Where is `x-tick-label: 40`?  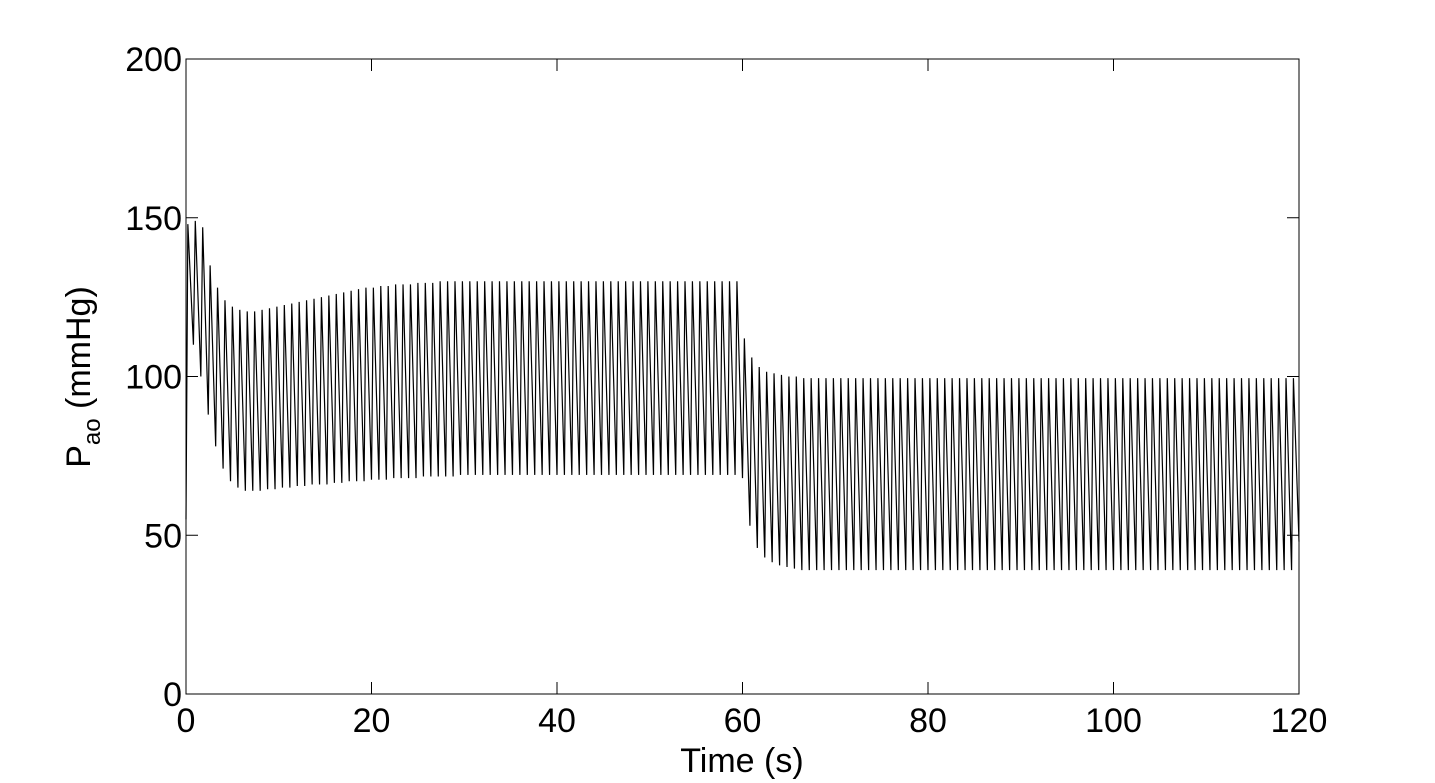
x-tick-label: 40 is located at coordinates (557, 721).